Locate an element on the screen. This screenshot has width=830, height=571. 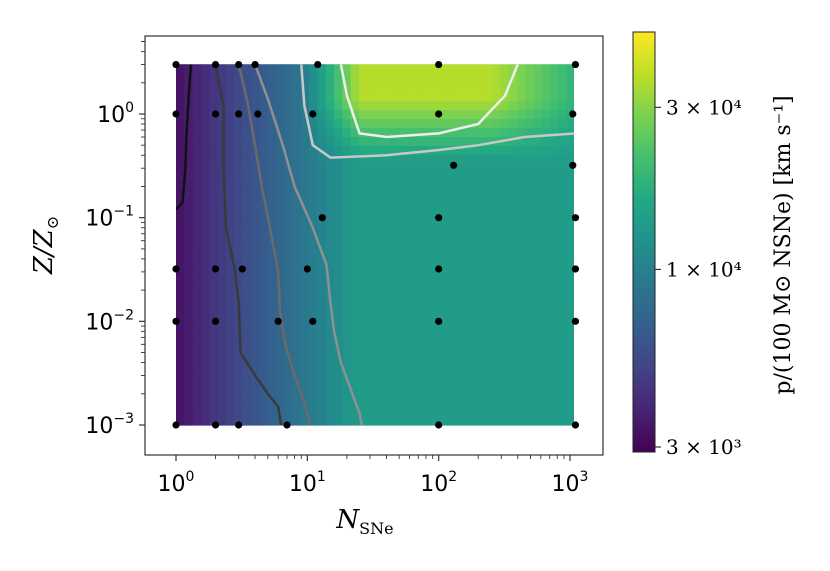
y-tick-label: 10−2 is located at coordinates (109, 321).